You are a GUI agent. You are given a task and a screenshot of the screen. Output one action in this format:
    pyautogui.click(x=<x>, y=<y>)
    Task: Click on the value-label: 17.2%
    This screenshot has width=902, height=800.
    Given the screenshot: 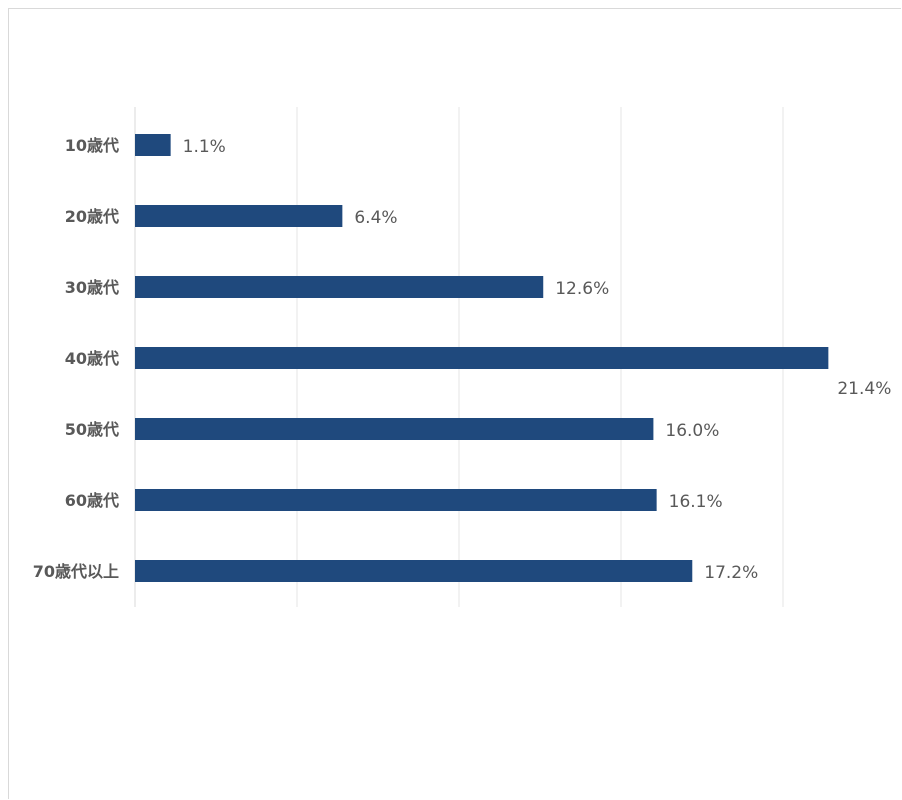 What is the action you would take?
    pyautogui.click(x=731, y=573)
    